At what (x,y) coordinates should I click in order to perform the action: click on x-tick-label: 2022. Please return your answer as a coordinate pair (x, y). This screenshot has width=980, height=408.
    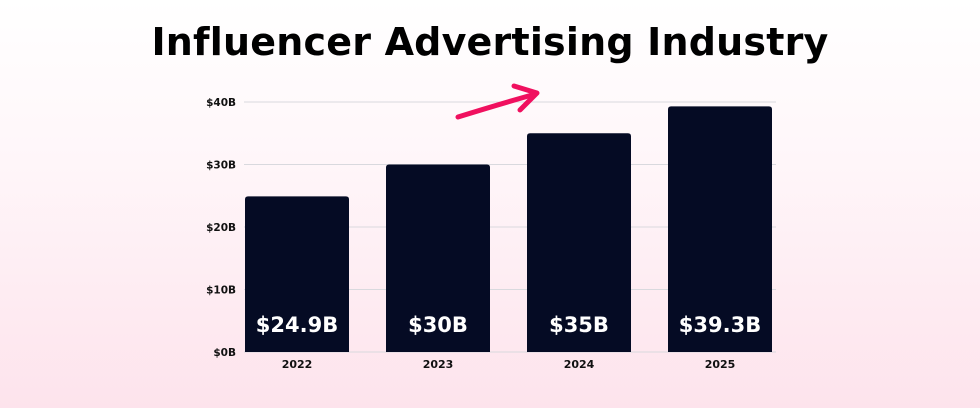
    Looking at the image, I should click on (297, 364).